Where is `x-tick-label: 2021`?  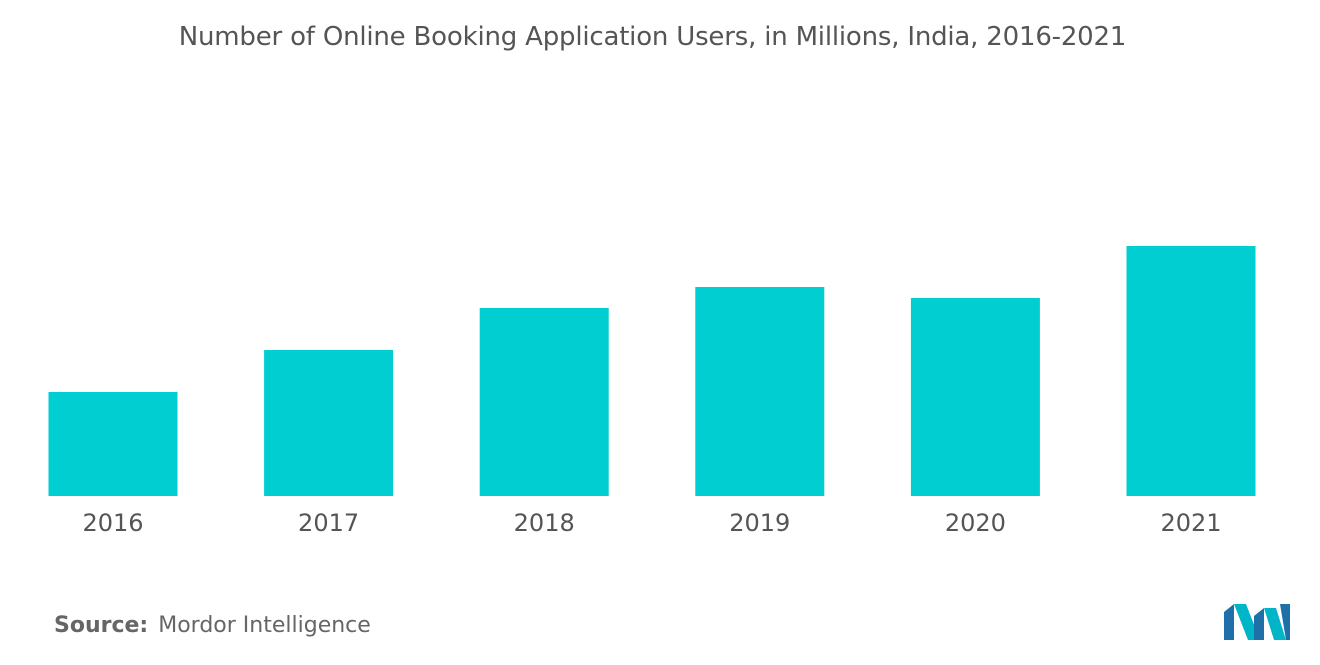 x-tick-label: 2021 is located at coordinates (1190, 523).